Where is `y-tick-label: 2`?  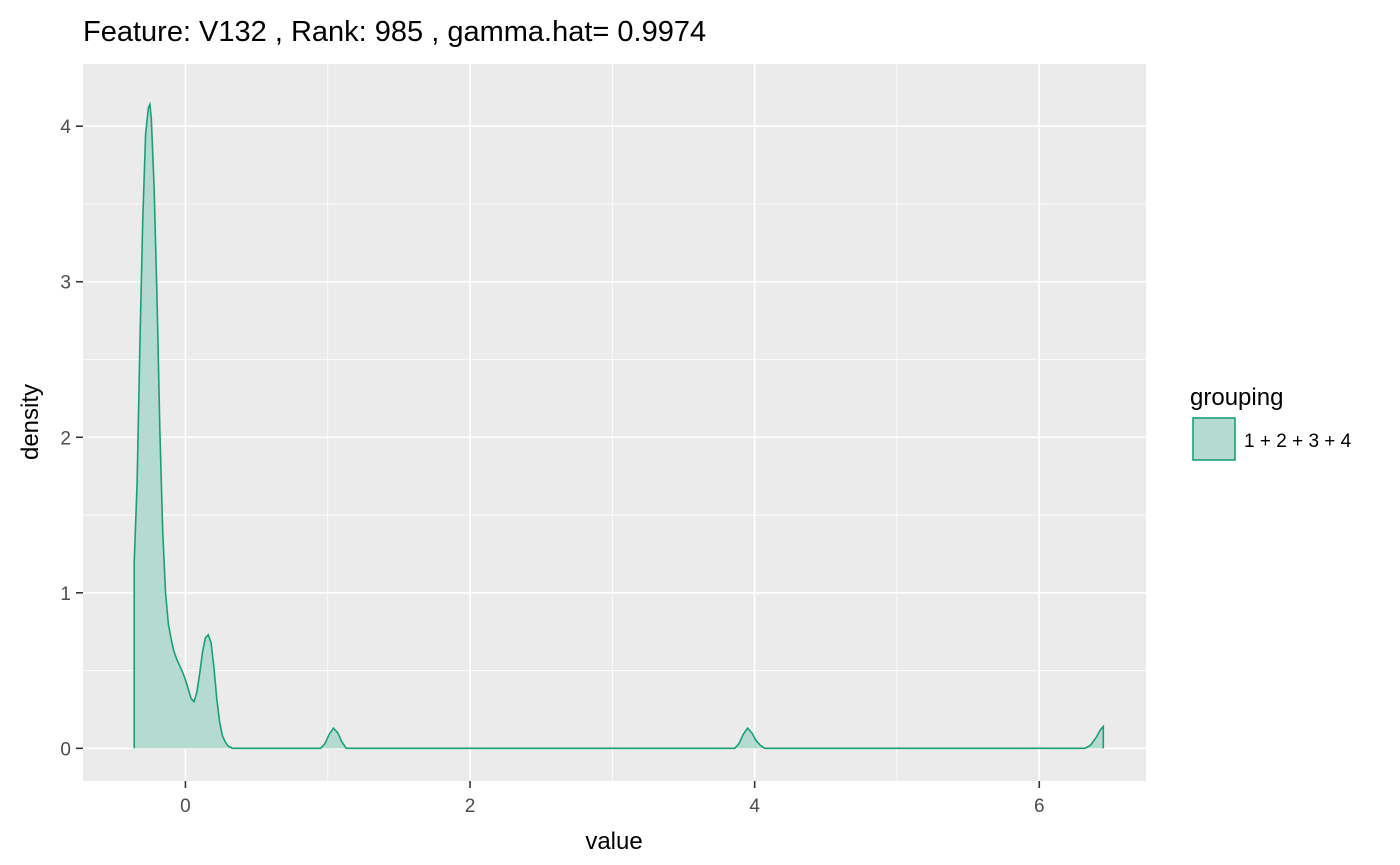 y-tick-label: 2 is located at coordinates (65, 438).